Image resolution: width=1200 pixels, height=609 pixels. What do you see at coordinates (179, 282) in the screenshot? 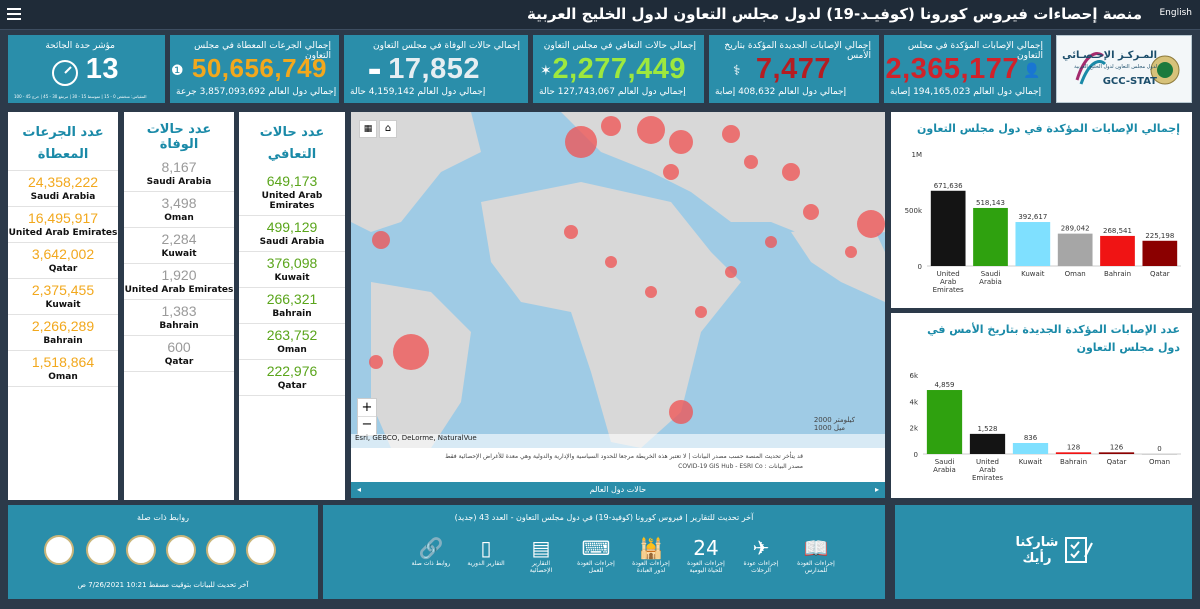
I see `deaths-list-item: 1,920 United Arab Emirates` at bounding box center [179, 282].